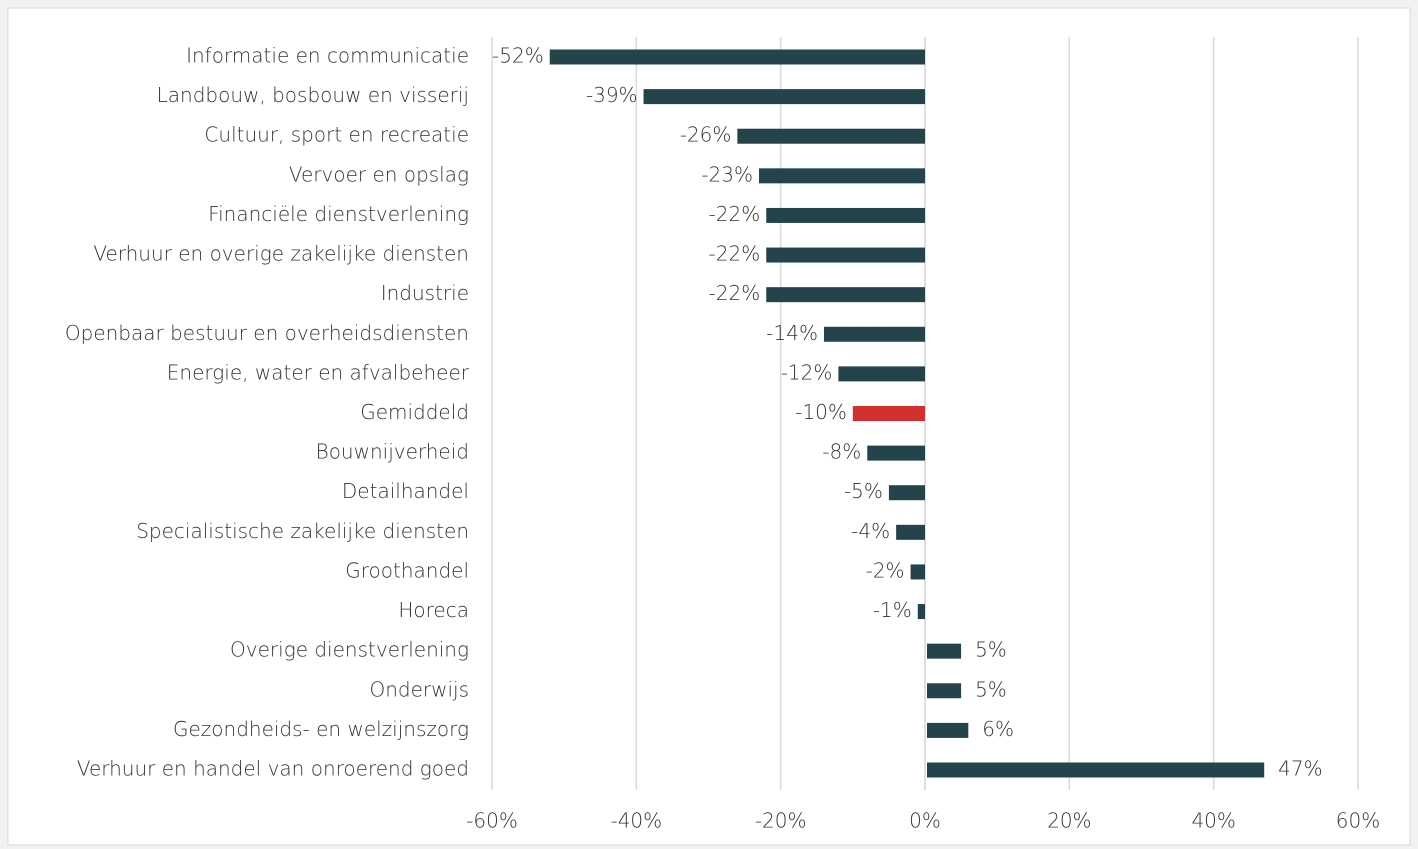 Image resolution: width=1418 pixels, height=849 pixels. I want to click on data-label: -52%, so click(518, 56).